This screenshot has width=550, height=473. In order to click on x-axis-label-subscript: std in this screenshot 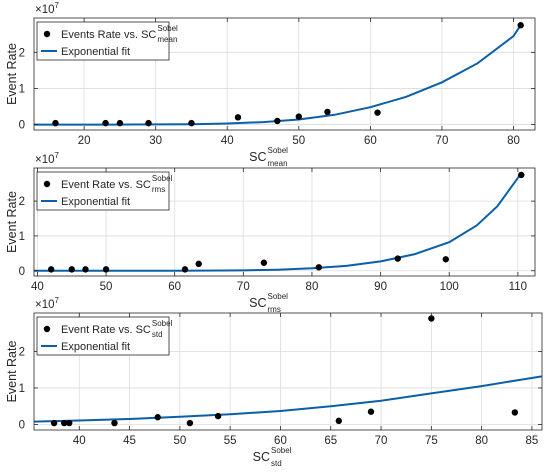, I will do `click(276, 463)`.